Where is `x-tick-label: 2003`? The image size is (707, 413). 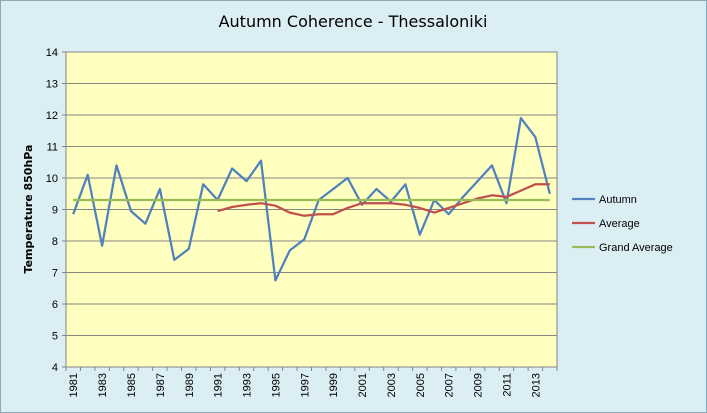 x-tick-label: 2003 is located at coordinates (392, 385).